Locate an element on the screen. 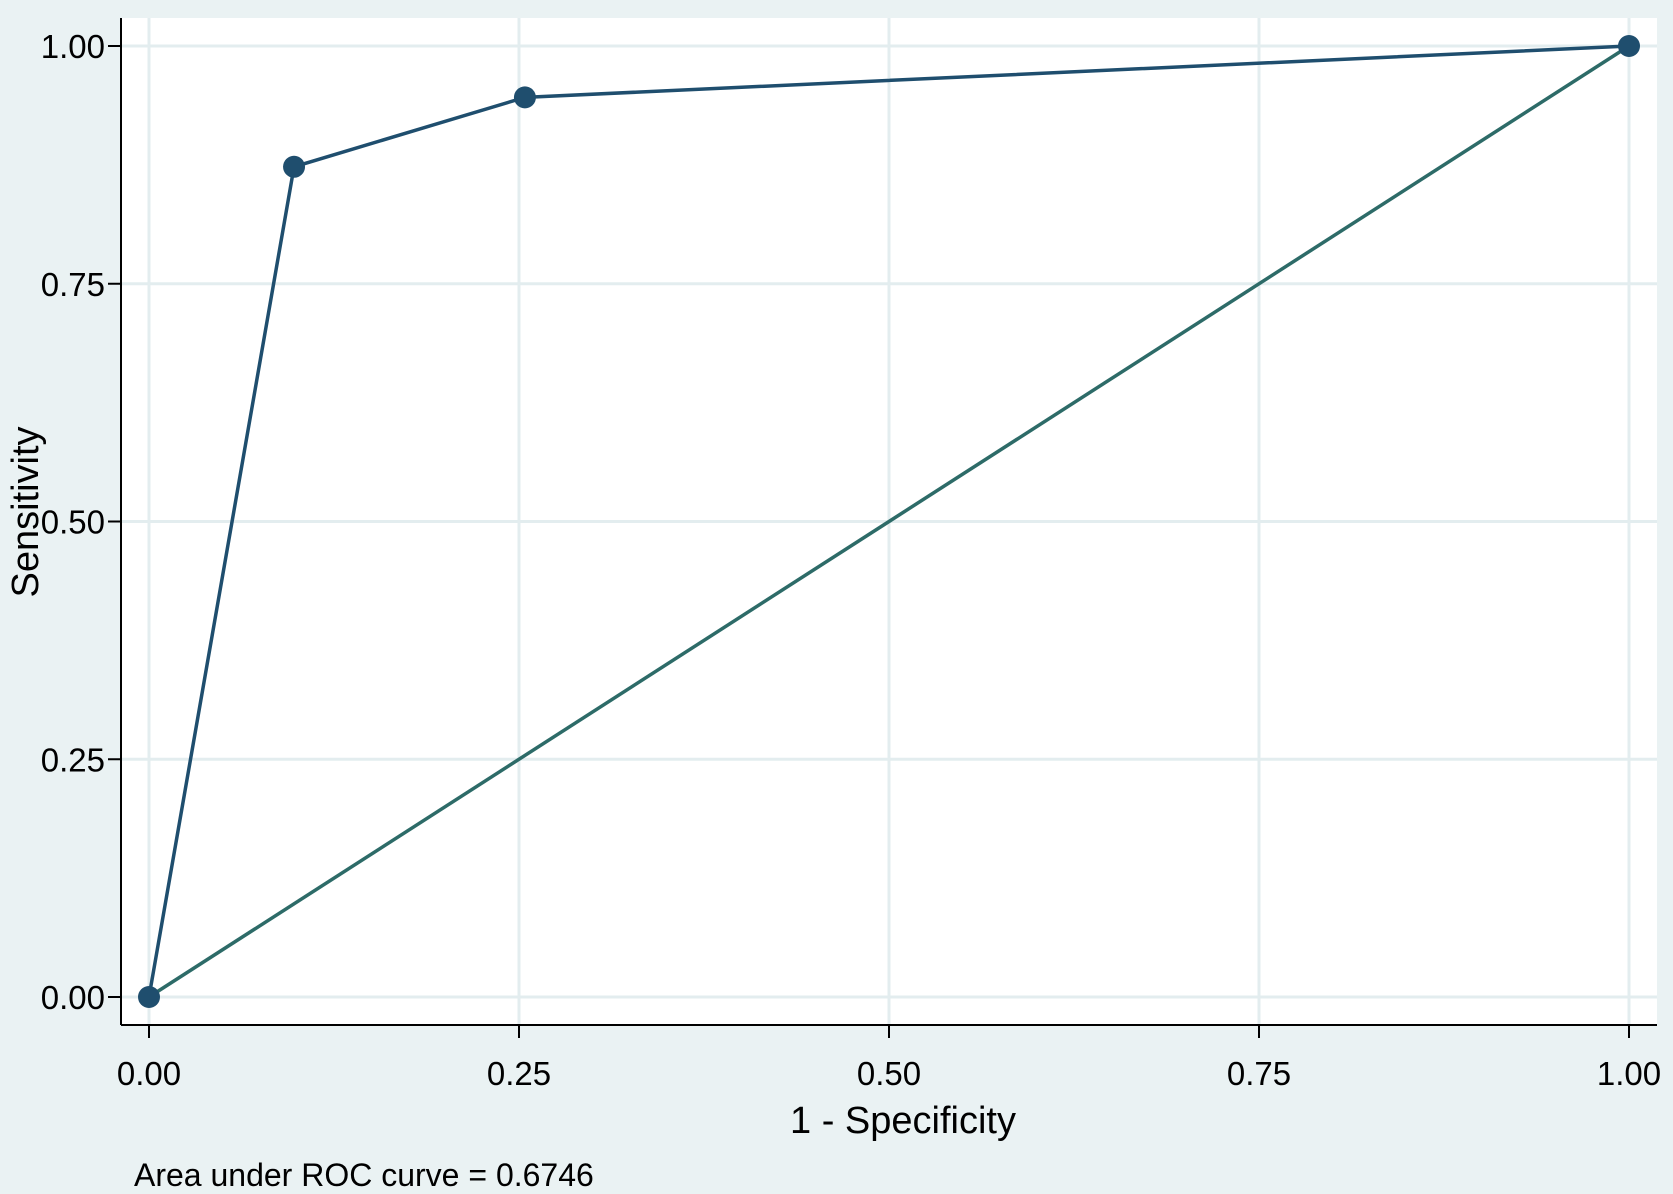 This screenshot has height=1194, width=1673. y-tick-label: 0.50 is located at coordinates (73, 522).